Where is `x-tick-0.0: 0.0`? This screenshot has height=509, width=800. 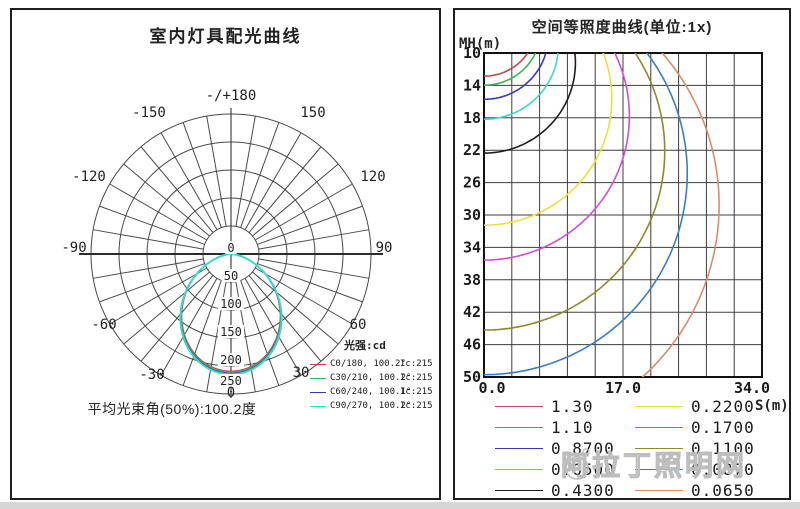
x-tick-0.0: 0.0 is located at coordinates (491, 388).